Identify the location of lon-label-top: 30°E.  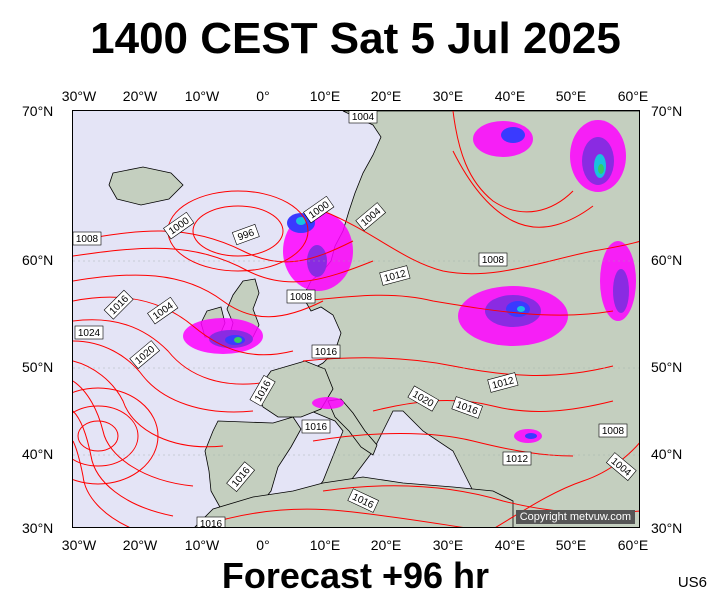
(448, 96).